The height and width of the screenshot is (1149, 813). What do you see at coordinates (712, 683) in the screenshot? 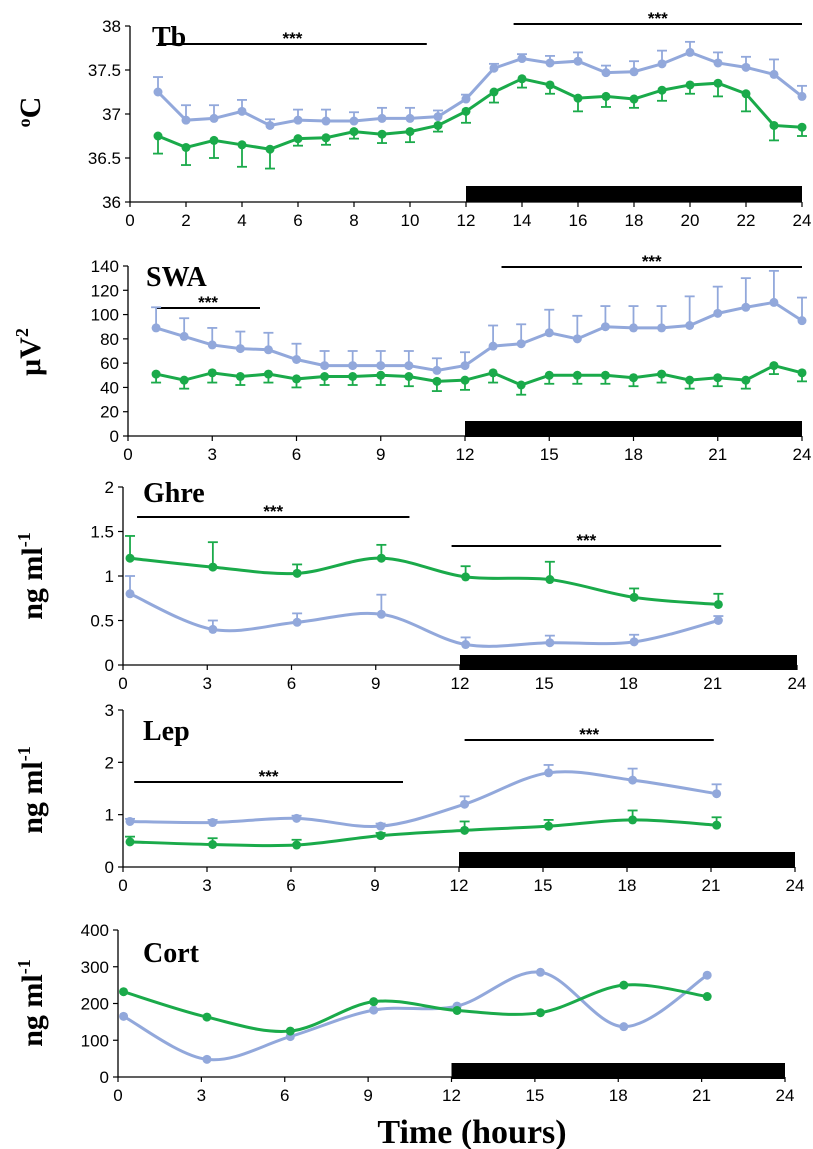
I see `x-tick-label: 21` at bounding box center [712, 683].